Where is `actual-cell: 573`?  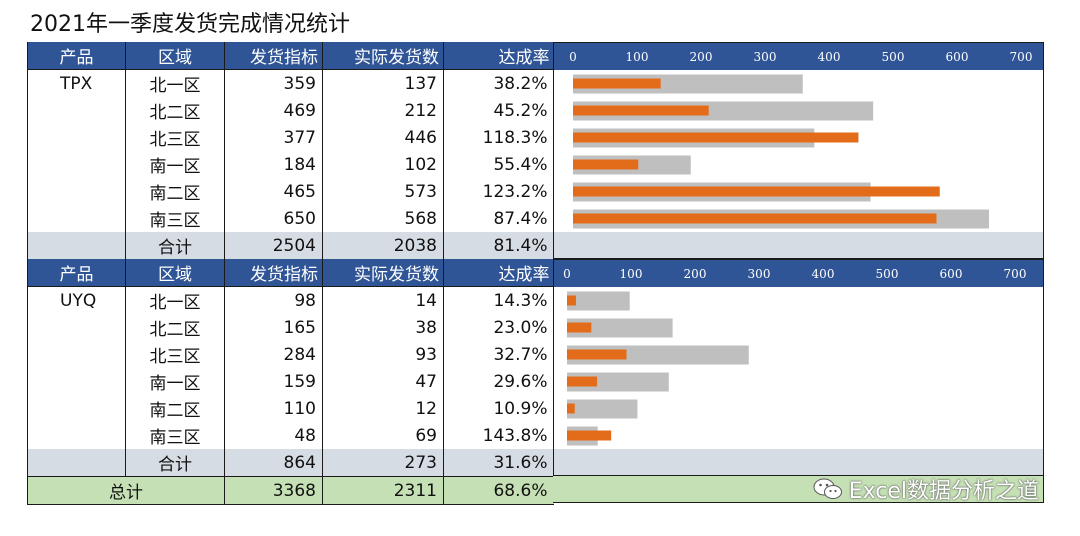
actual-cell: 573 is located at coordinates (383, 191).